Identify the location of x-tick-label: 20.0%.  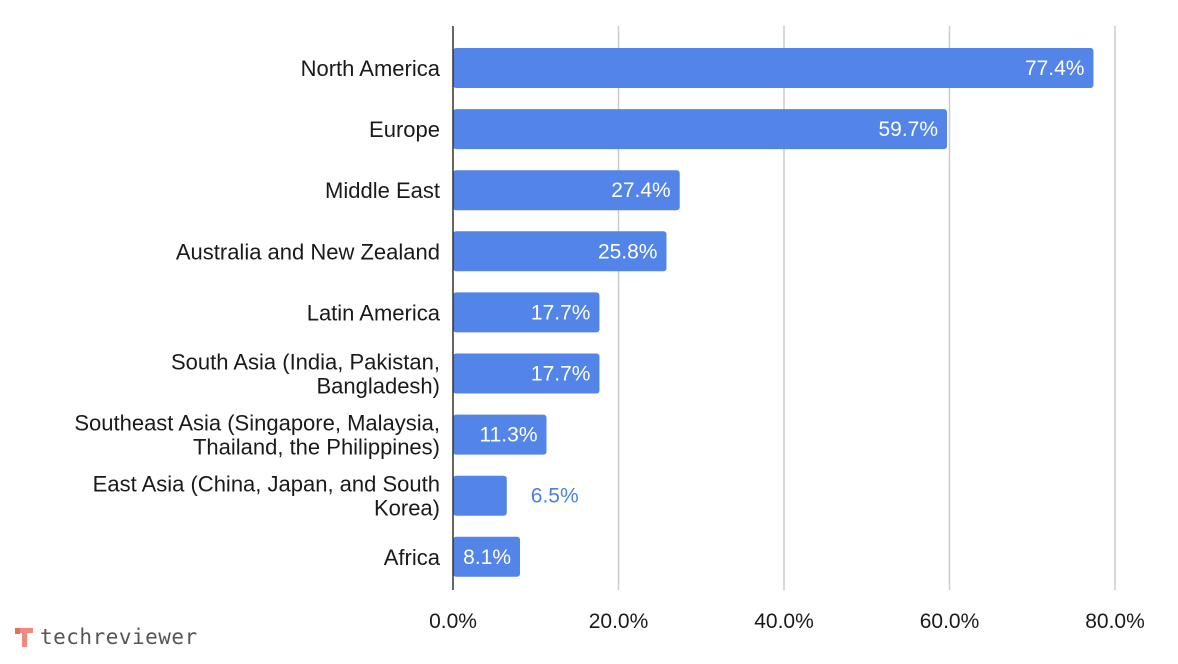
(619, 621).